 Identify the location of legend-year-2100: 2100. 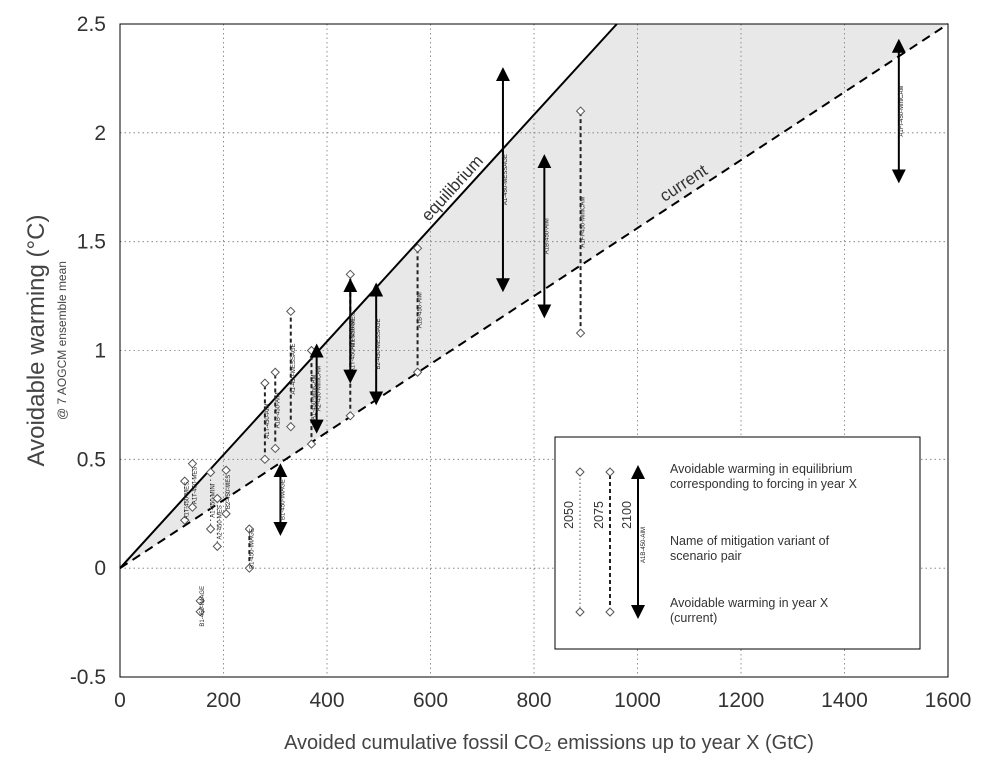
(627, 515).